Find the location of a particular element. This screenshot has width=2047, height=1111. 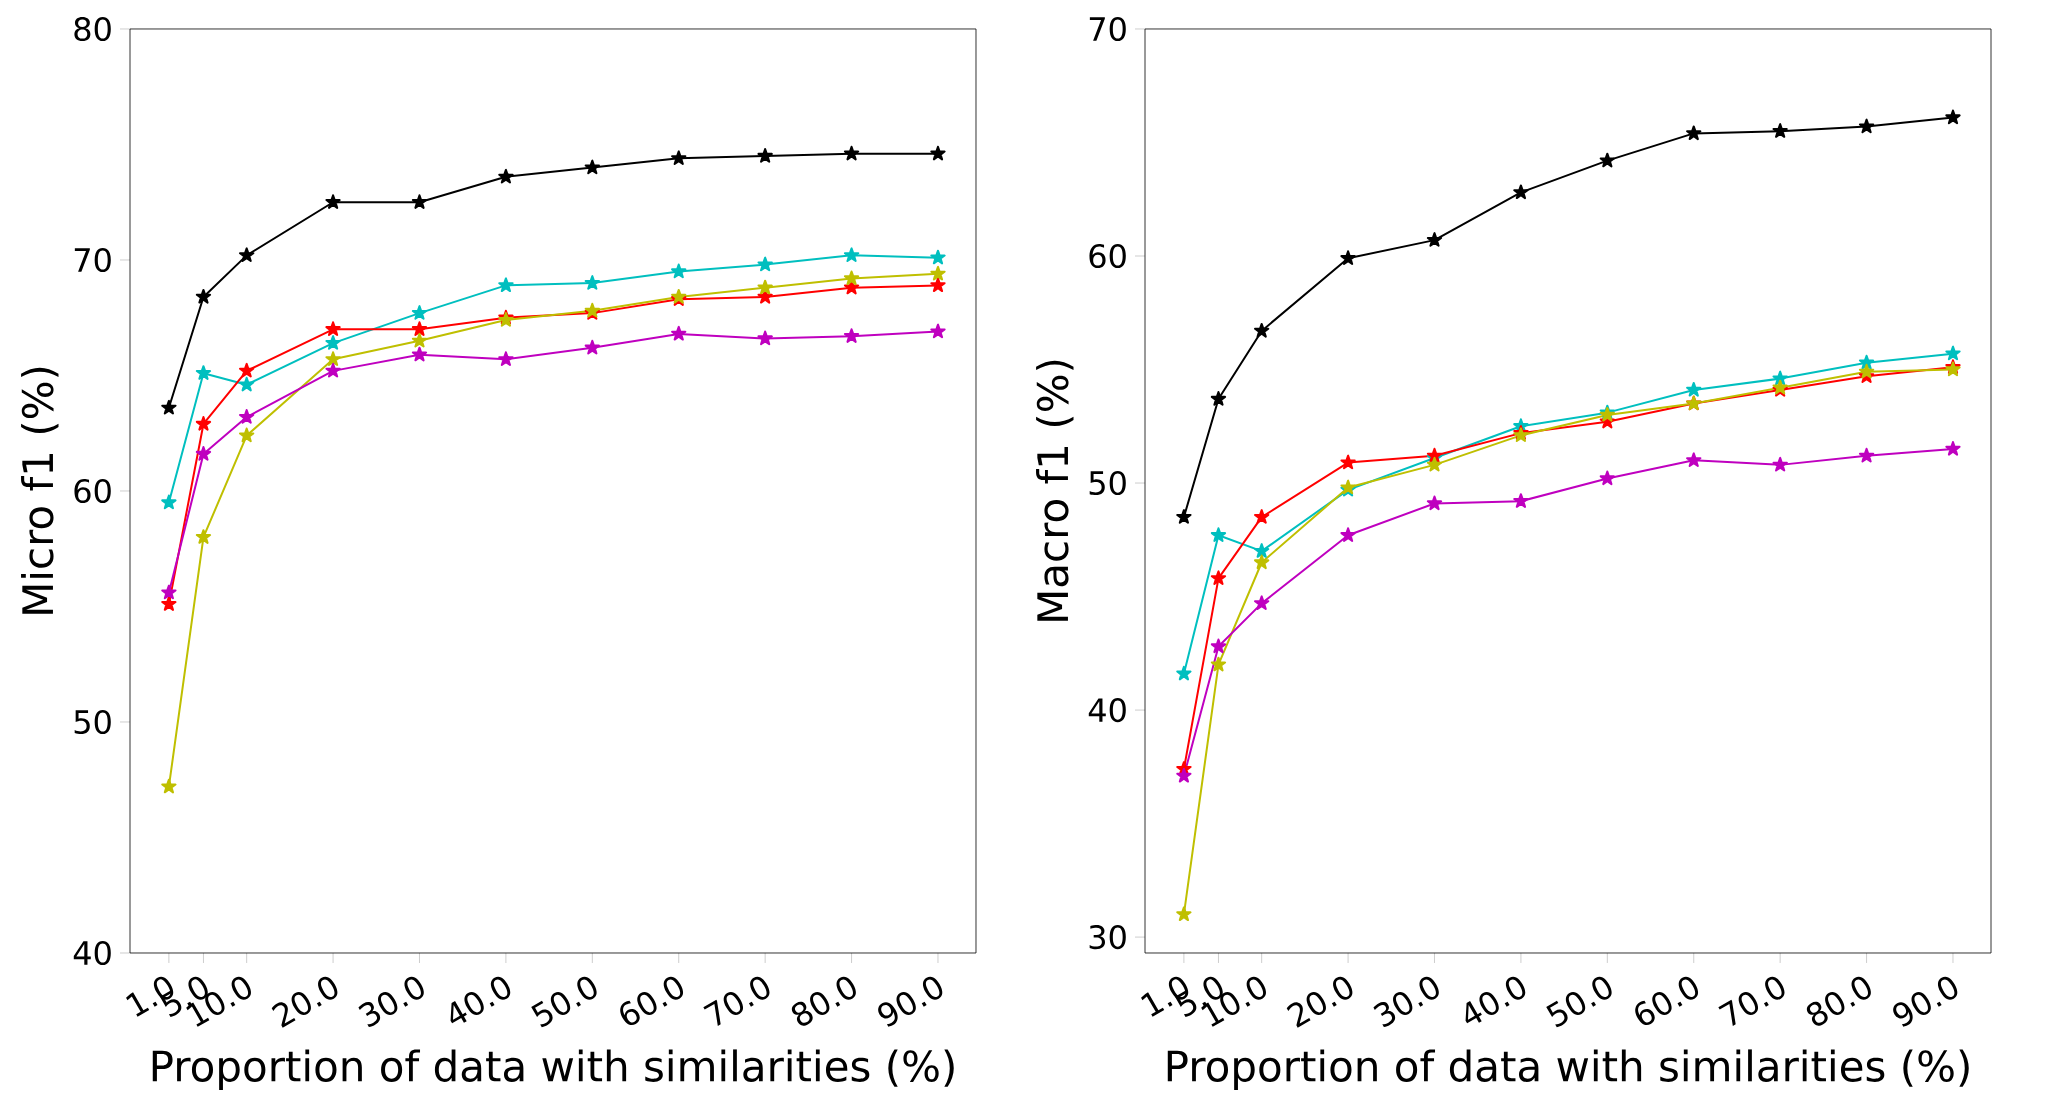

y-axis-title: Micro f1 (%) is located at coordinates (40, 490).